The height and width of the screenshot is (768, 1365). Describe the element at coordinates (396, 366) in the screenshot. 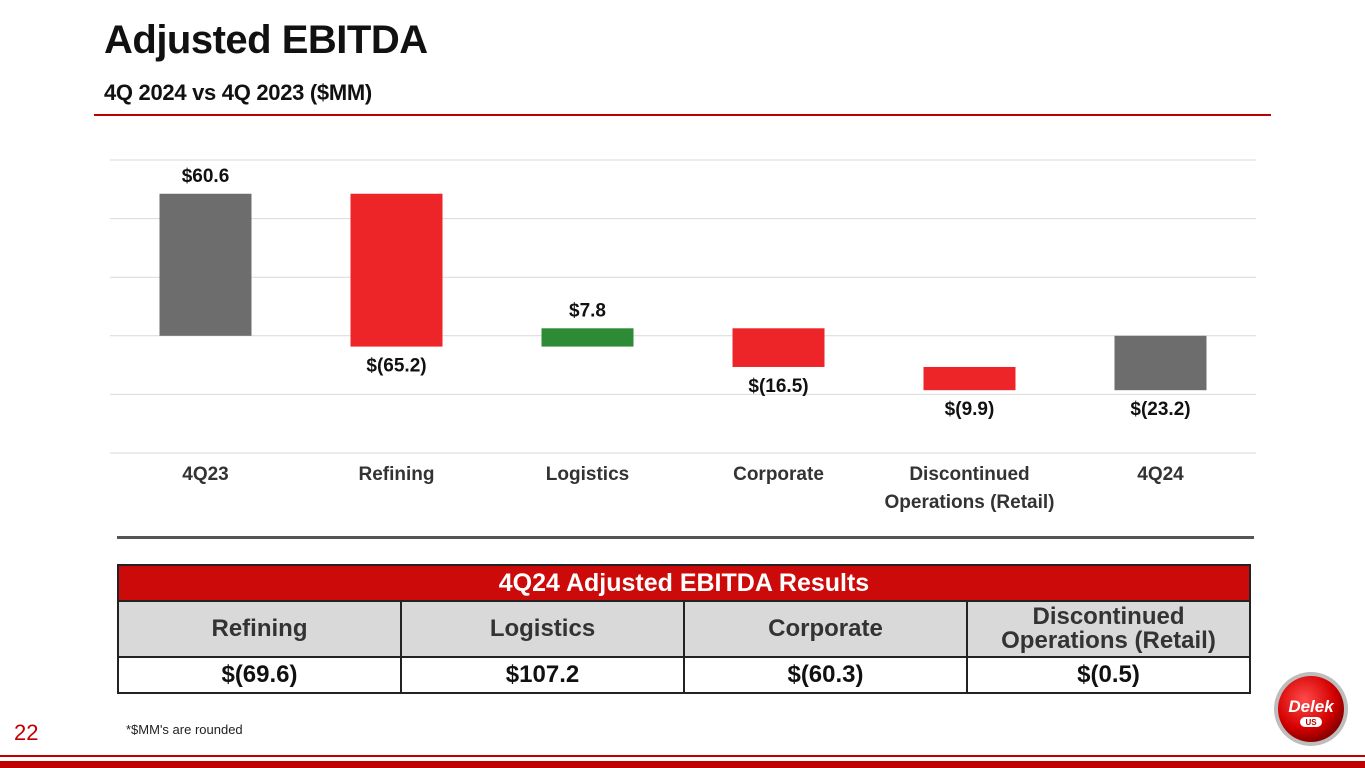

I see `data-label-refining: $(65.2)` at that location.